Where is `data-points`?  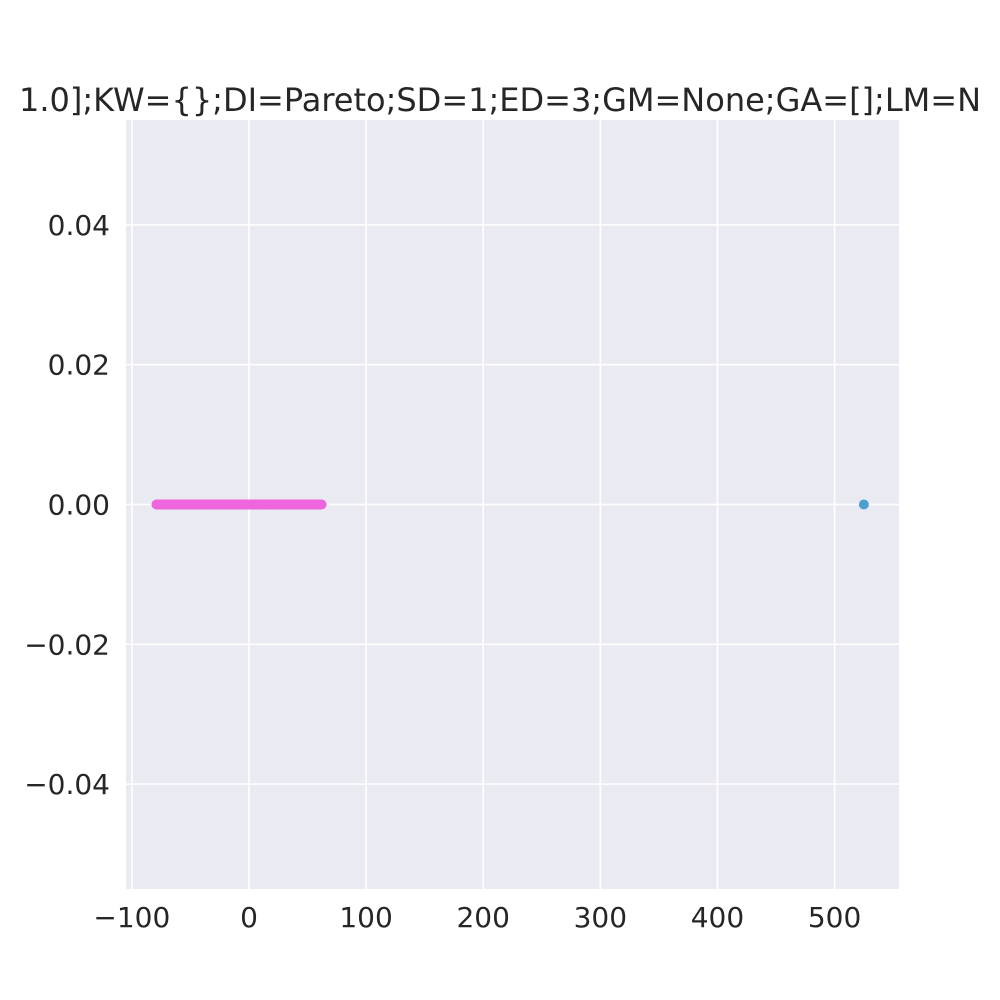 data-points is located at coordinates (510, 504).